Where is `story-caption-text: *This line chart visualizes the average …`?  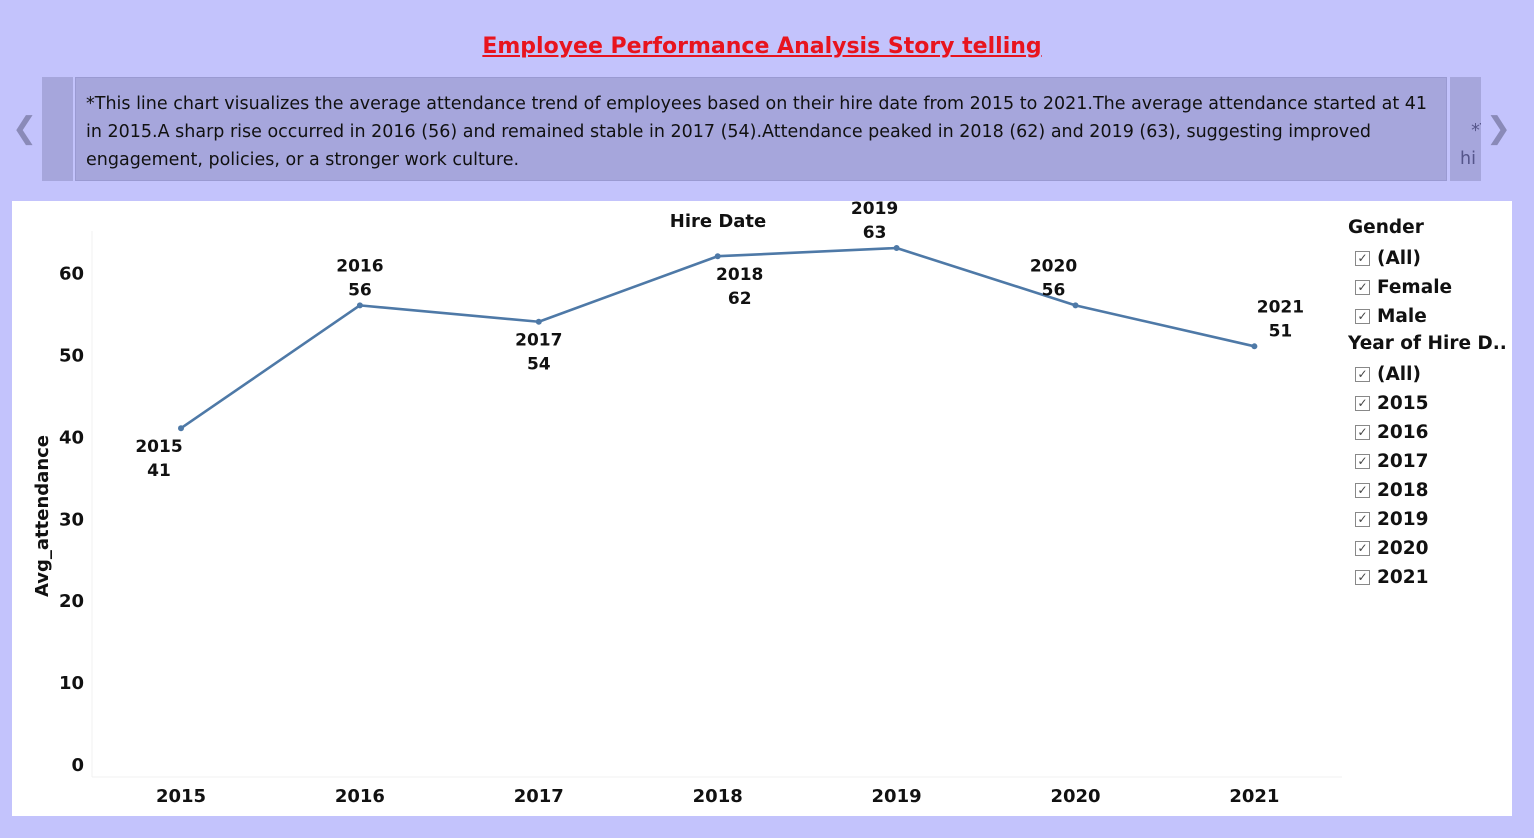 story-caption-text: *This line chart visualizes the average … is located at coordinates (757, 132).